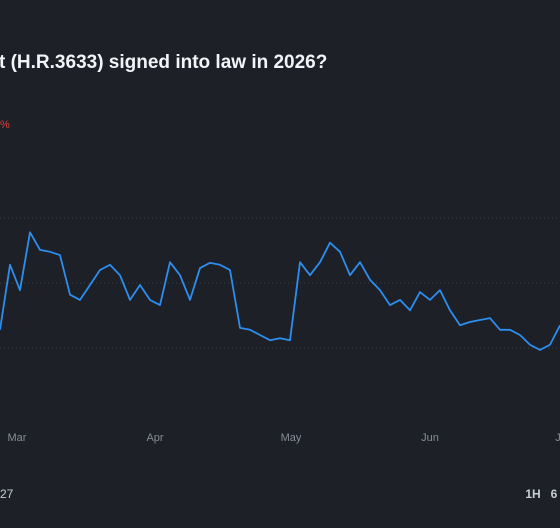 Image resolution: width=560 pixels, height=528 pixels. Describe the element at coordinates (154, 438) in the screenshot. I see `x-tick-label: Apr` at that location.